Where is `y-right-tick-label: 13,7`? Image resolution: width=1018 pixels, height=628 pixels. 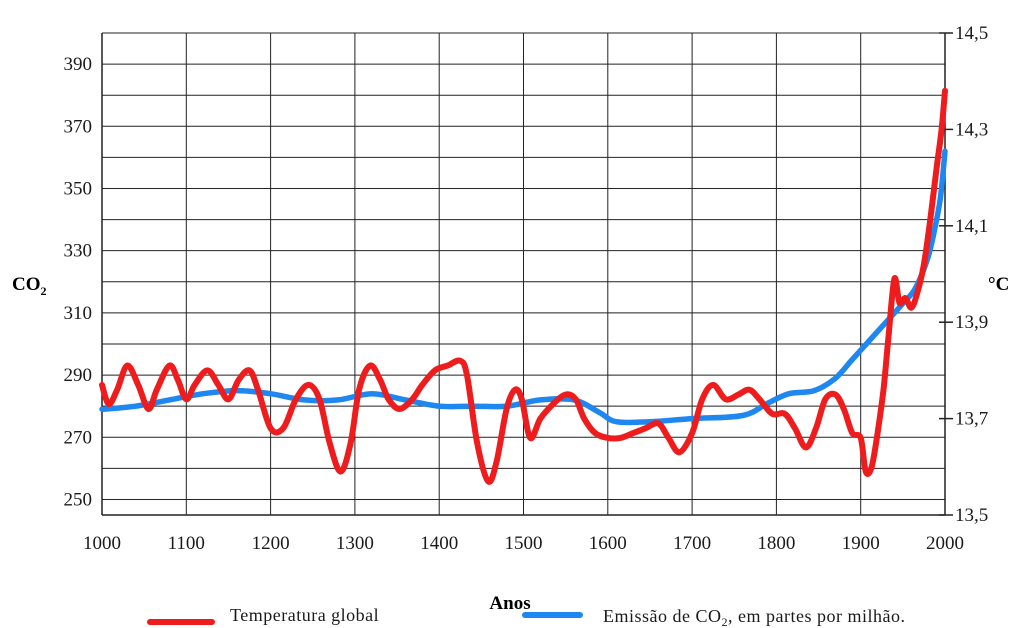 y-right-tick-label: 13,7 is located at coordinates (971, 419).